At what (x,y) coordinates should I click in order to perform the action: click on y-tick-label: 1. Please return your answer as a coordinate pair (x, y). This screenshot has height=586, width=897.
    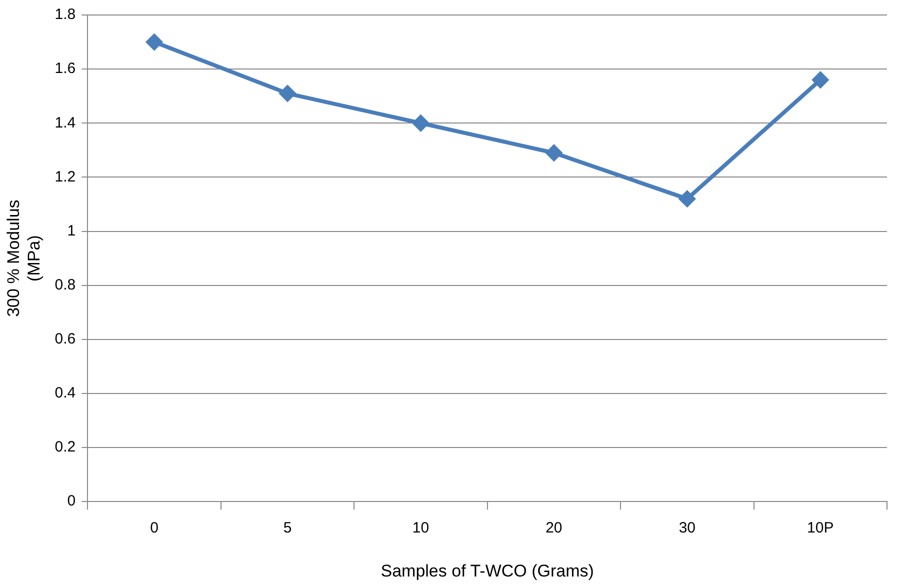
    Looking at the image, I should click on (71, 231).